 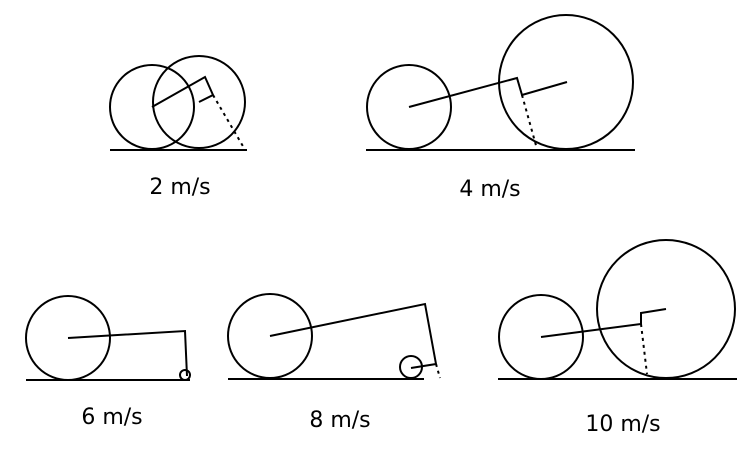 I want to click on panel-6ms: 6 m/s, so click(x=108, y=362).